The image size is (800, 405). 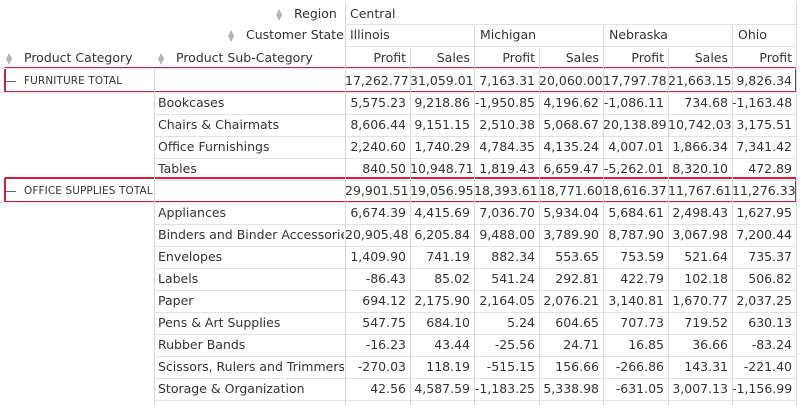 What do you see at coordinates (638, 34) in the screenshot?
I see `state-header-nebraska: Nebraska` at bounding box center [638, 34].